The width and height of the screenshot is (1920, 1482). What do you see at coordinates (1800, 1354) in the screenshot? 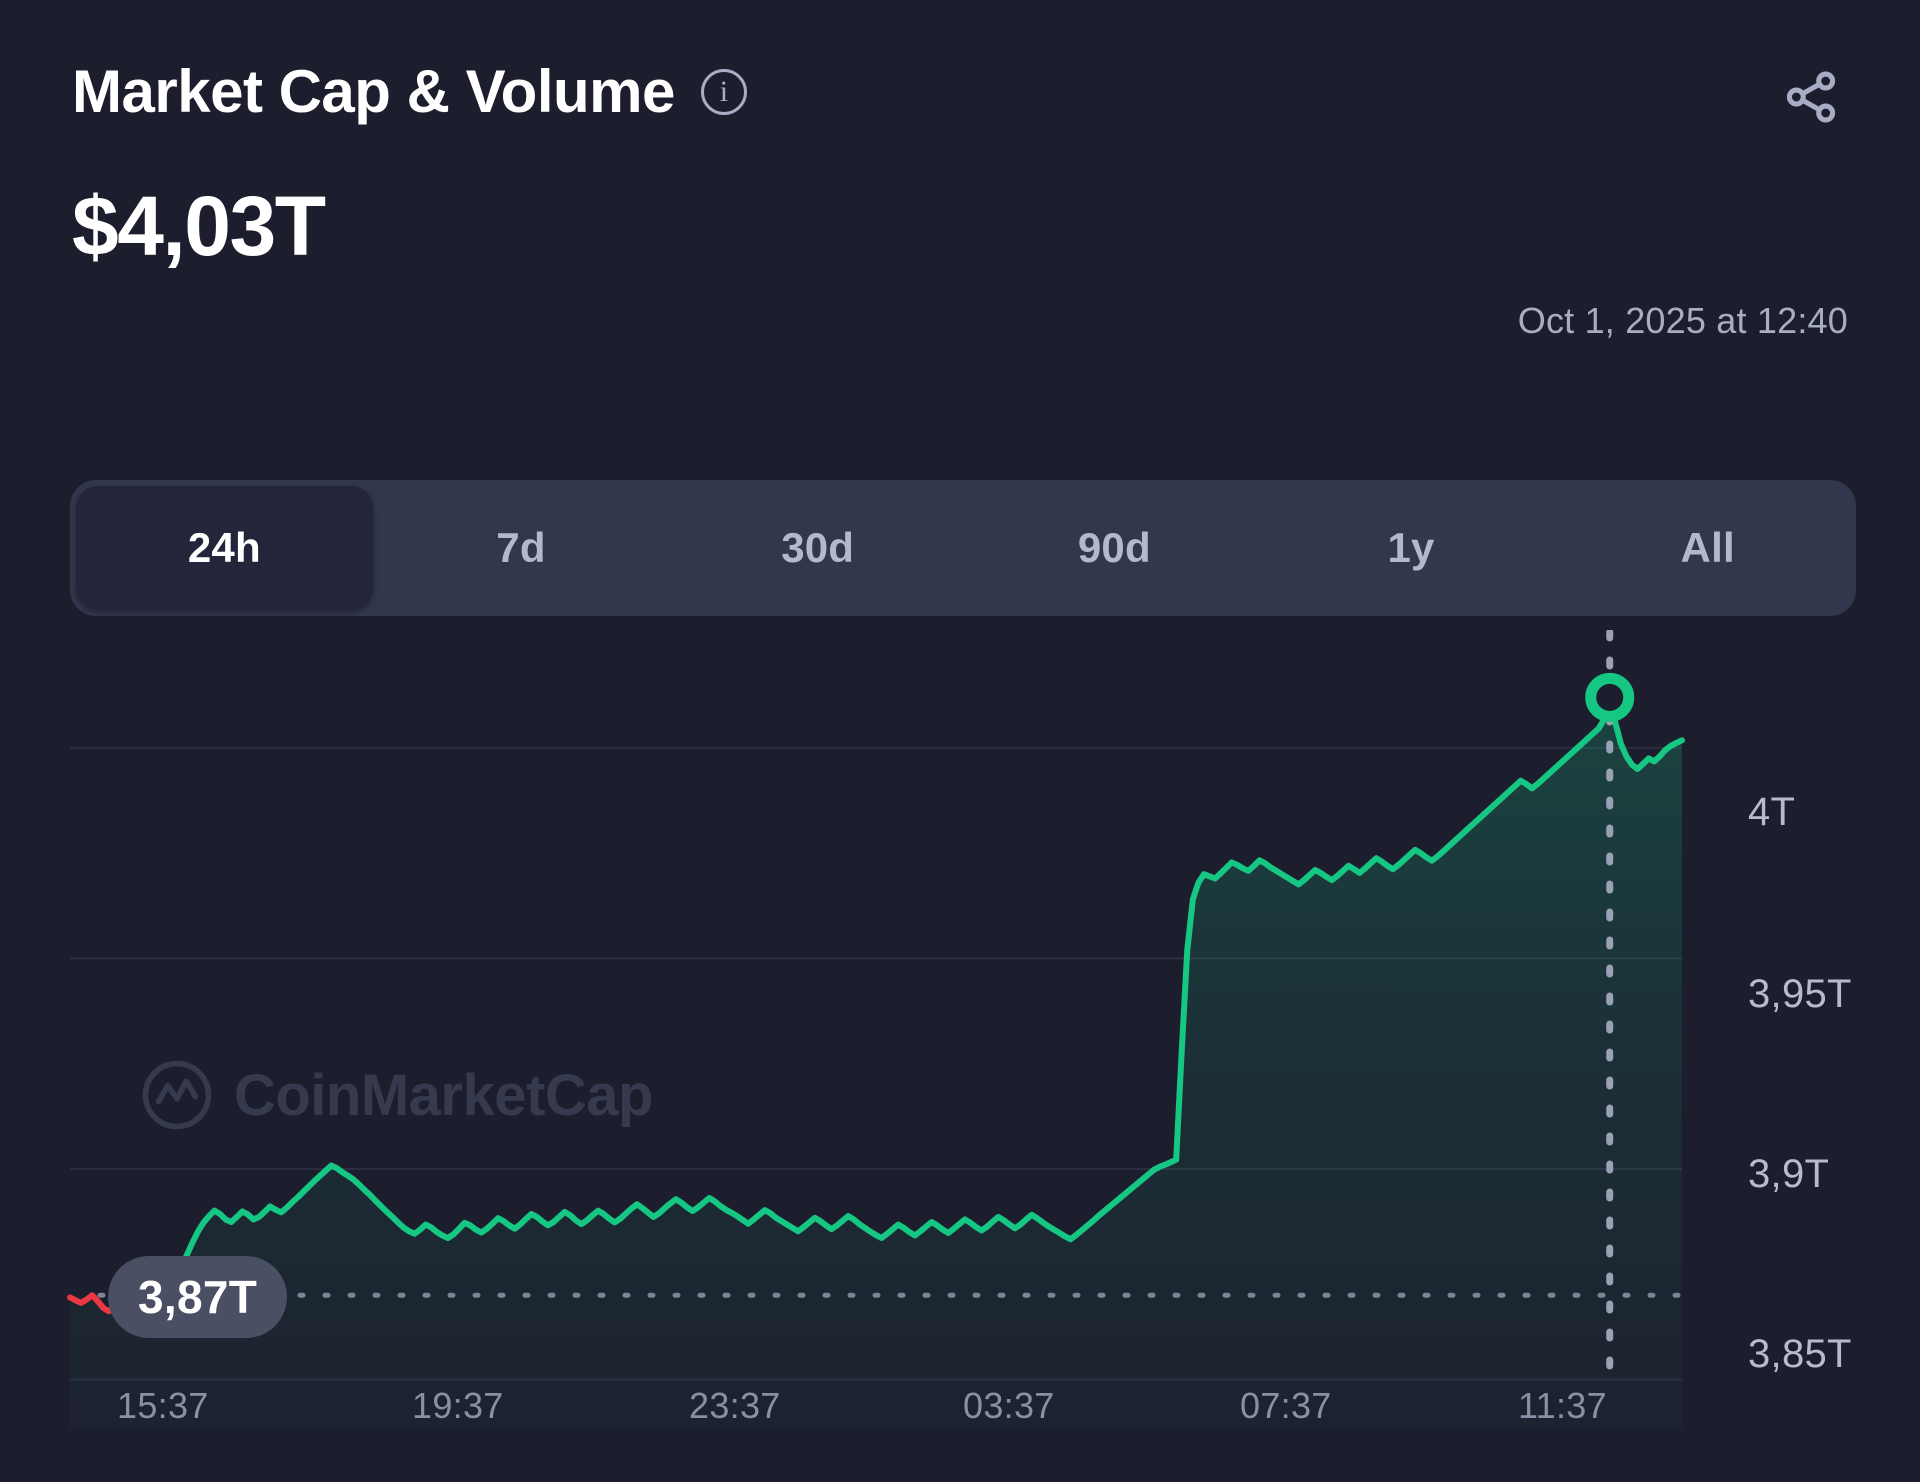
I see `y-tick-385t: 3,85T` at bounding box center [1800, 1354].